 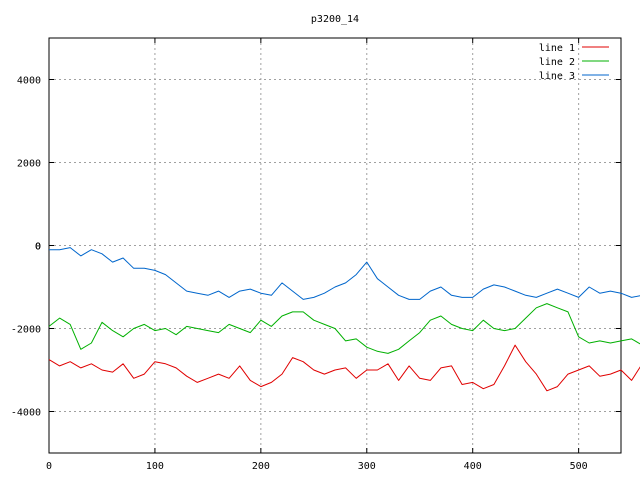 What do you see at coordinates (29, 164) in the screenshot?
I see `y-tick-label: 2000` at bounding box center [29, 164].